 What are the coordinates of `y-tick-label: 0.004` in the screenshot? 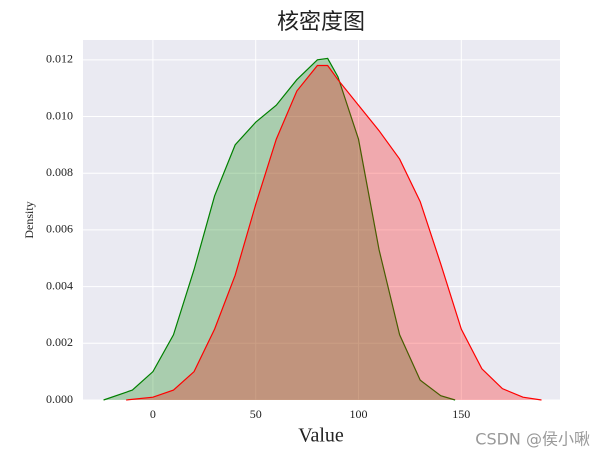 It's located at (59, 285).